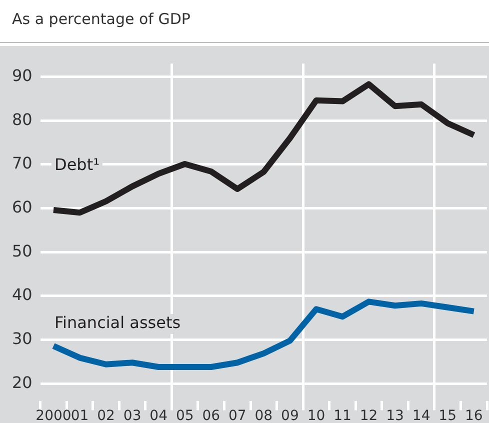  I want to click on chart-subtitle: As a percentage of GDP, so click(101, 19).